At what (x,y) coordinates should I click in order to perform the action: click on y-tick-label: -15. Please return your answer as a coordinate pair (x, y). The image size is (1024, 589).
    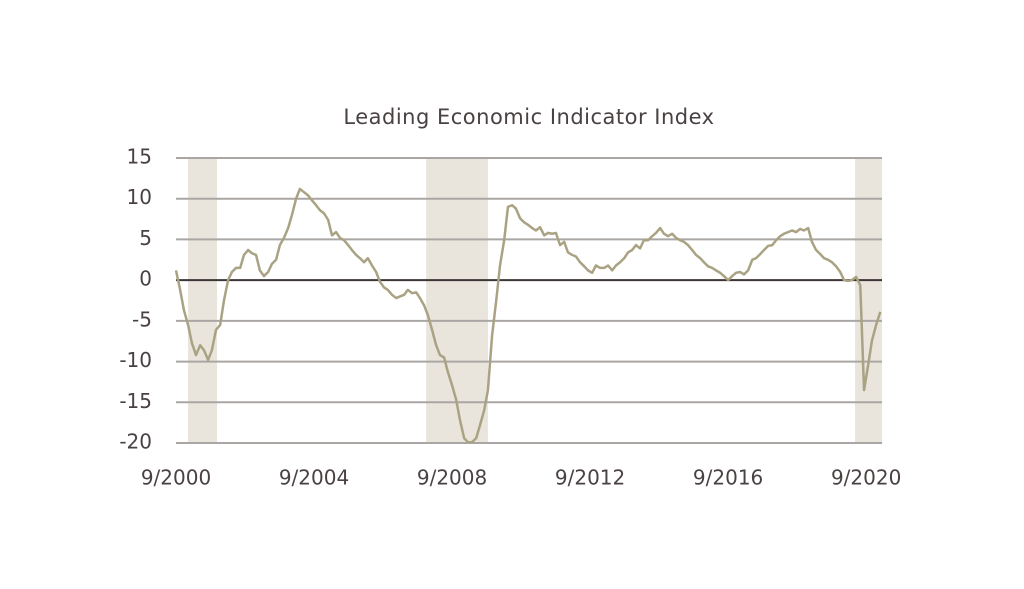
    Looking at the image, I should click on (135, 401).